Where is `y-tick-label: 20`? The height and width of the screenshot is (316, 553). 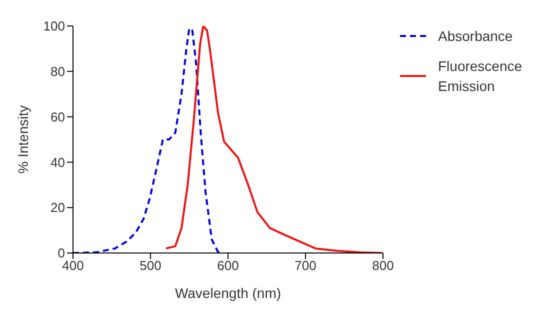 y-tick-label: 20 is located at coordinates (57, 208).